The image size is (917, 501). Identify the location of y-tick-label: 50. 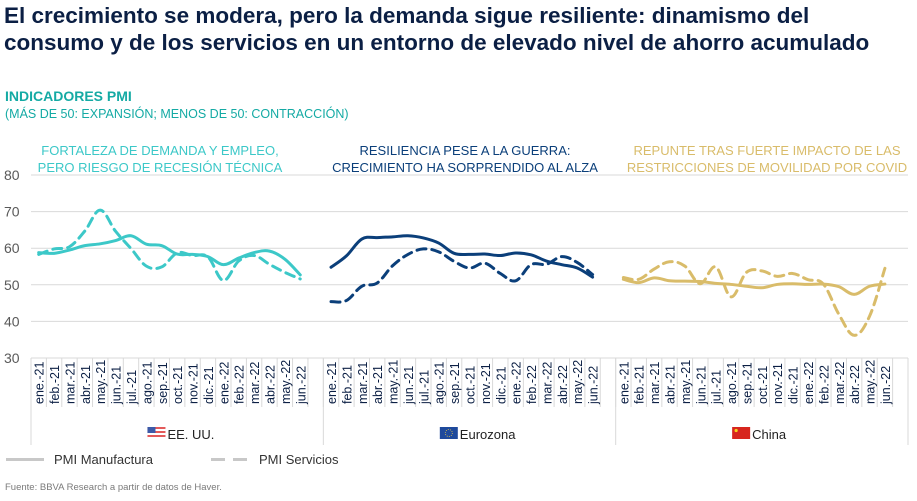
(12, 285).